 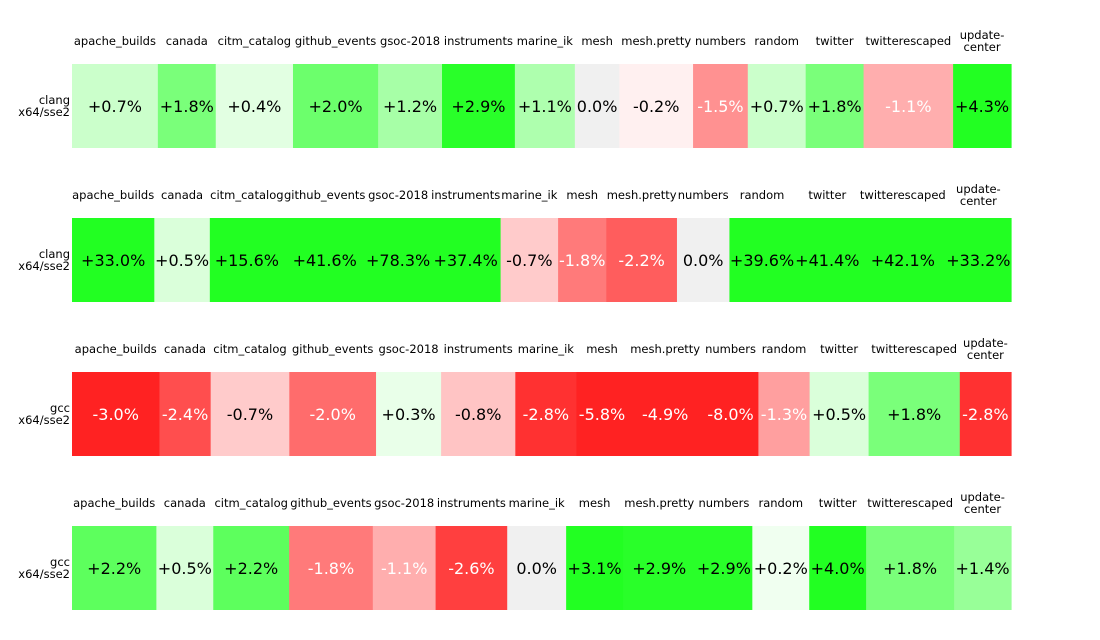 What do you see at coordinates (914, 414) in the screenshot?
I see `cell-value-label: +1.8%` at bounding box center [914, 414].